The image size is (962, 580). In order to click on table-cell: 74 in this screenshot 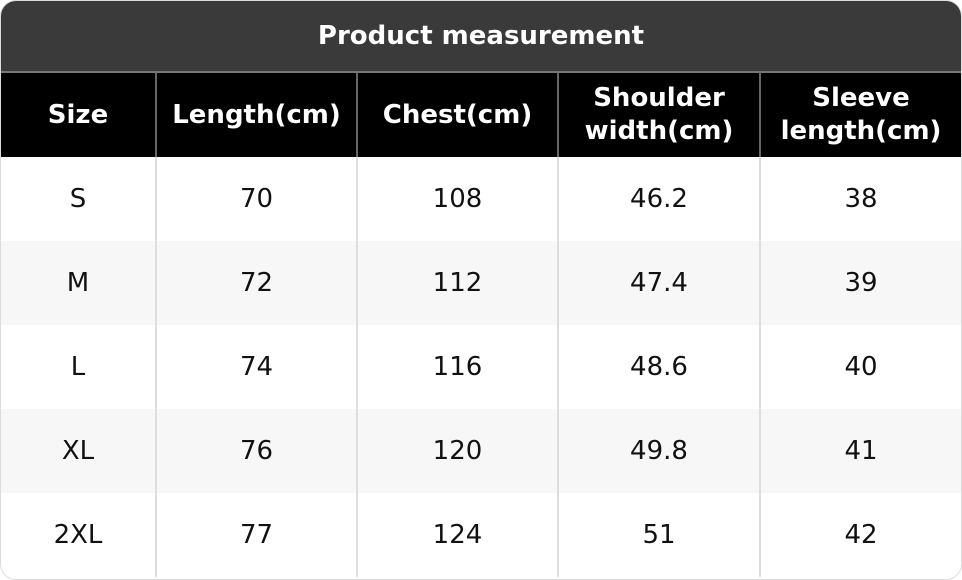, I will do `click(256, 367)`.